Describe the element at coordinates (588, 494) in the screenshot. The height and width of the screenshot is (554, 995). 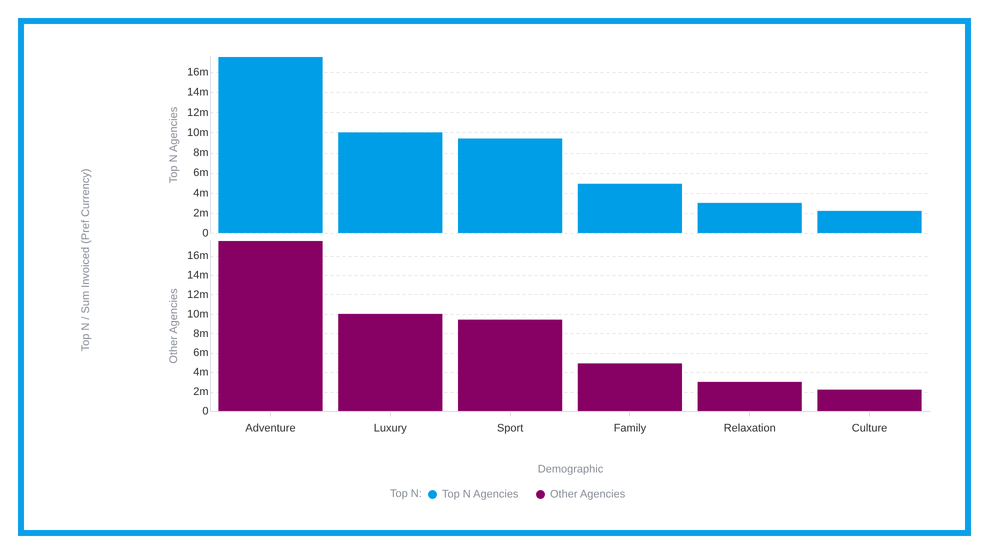
I see `legend-label: Other Agencies` at that location.